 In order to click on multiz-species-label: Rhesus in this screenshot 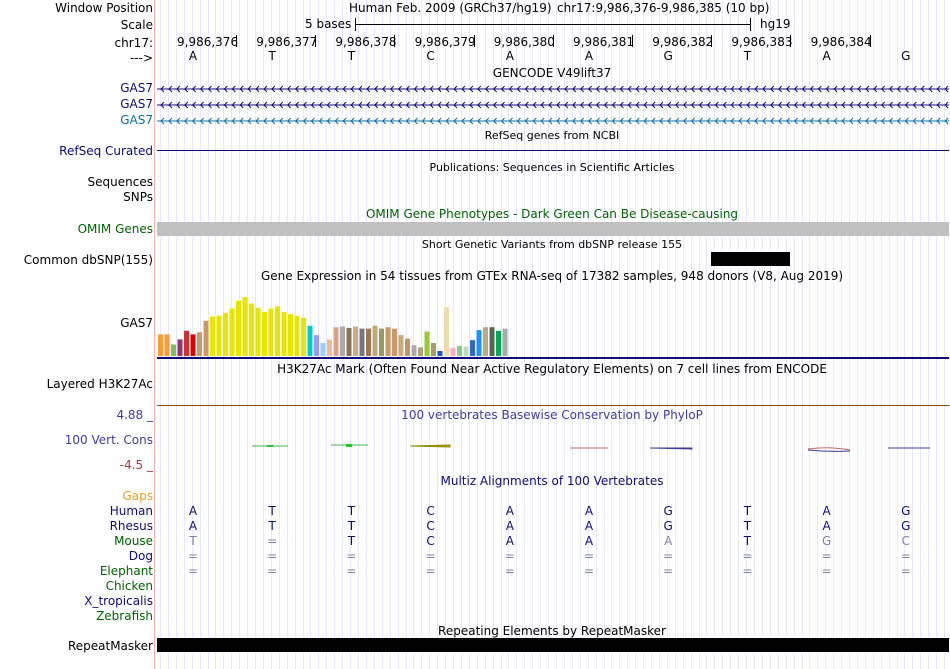, I will do `click(131, 526)`.